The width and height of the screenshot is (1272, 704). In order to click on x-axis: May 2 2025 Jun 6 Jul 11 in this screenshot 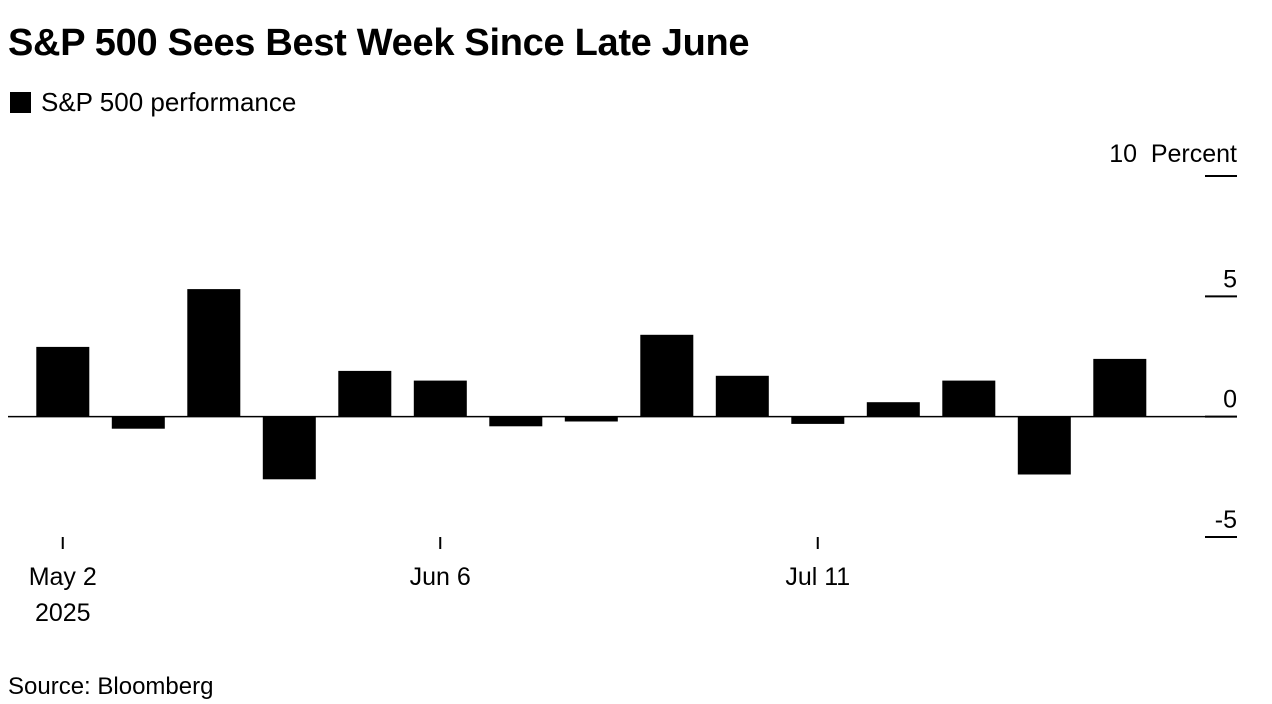, I will do `click(439, 582)`.